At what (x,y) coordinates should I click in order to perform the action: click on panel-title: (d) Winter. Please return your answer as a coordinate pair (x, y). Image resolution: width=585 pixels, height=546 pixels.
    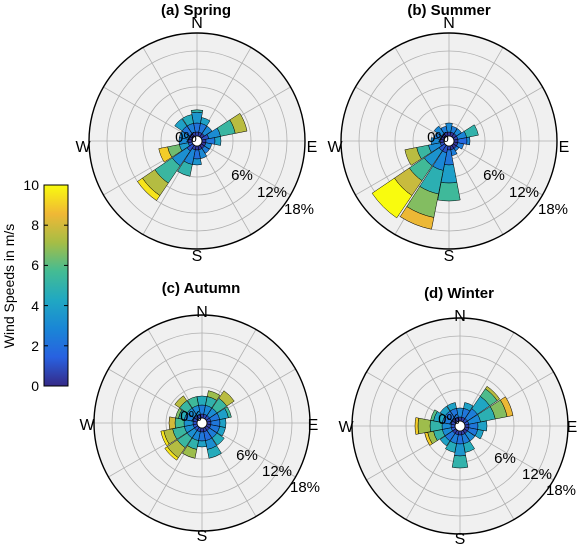
    Looking at the image, I should click on (459, 293).